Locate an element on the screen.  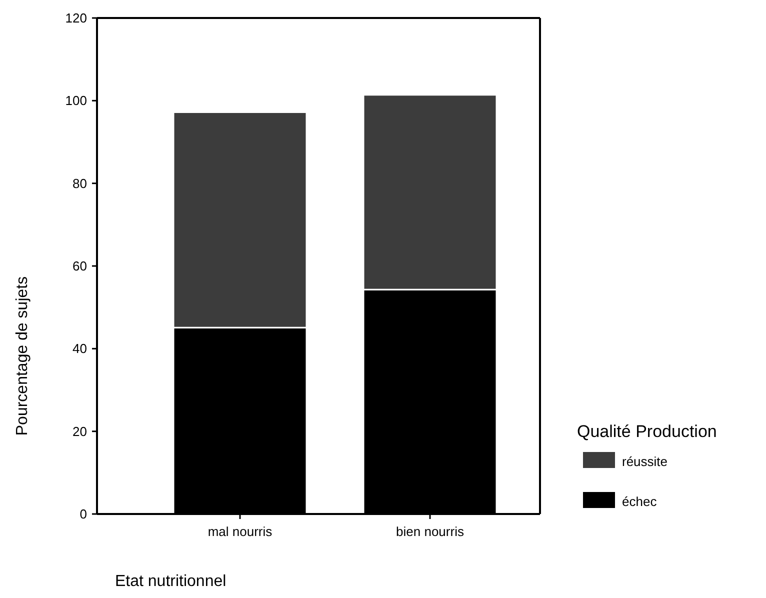
x-tick-label: mal nourris is located at coordinates (240, 531).